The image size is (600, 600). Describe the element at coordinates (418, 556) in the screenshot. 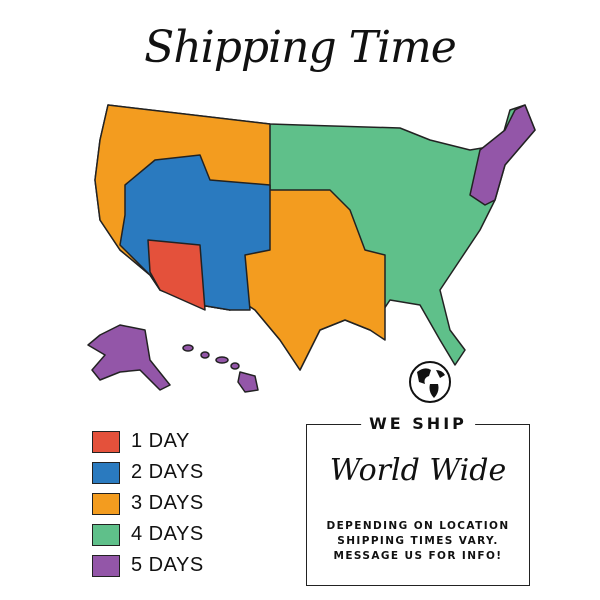

I see `info-line: MESSAGE US FOR INFO!` at that location.